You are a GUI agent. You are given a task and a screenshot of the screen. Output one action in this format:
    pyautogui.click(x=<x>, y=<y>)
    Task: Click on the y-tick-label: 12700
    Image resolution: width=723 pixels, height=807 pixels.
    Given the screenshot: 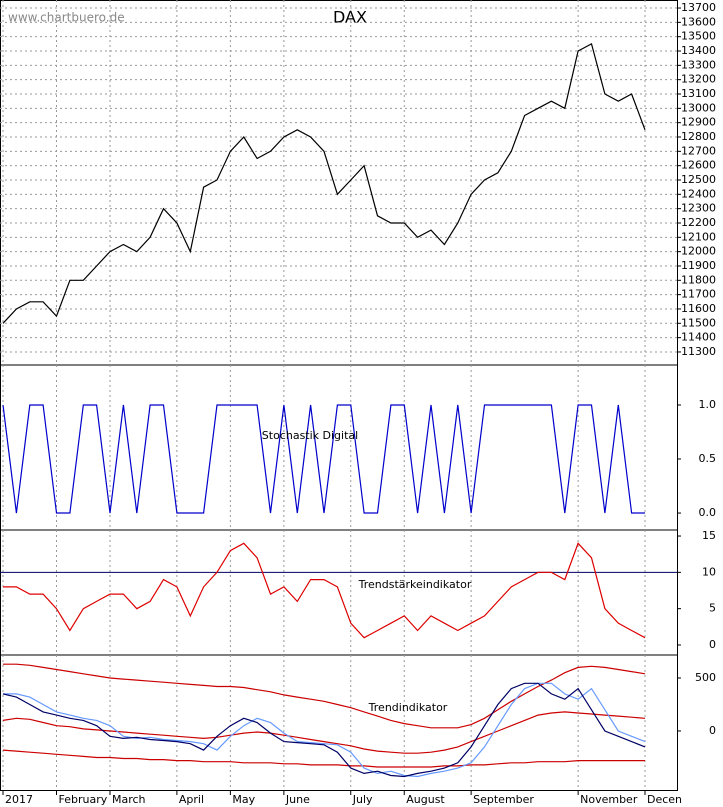 What is the action you would take?
    pyautogui.click(x=698, y=150)
    